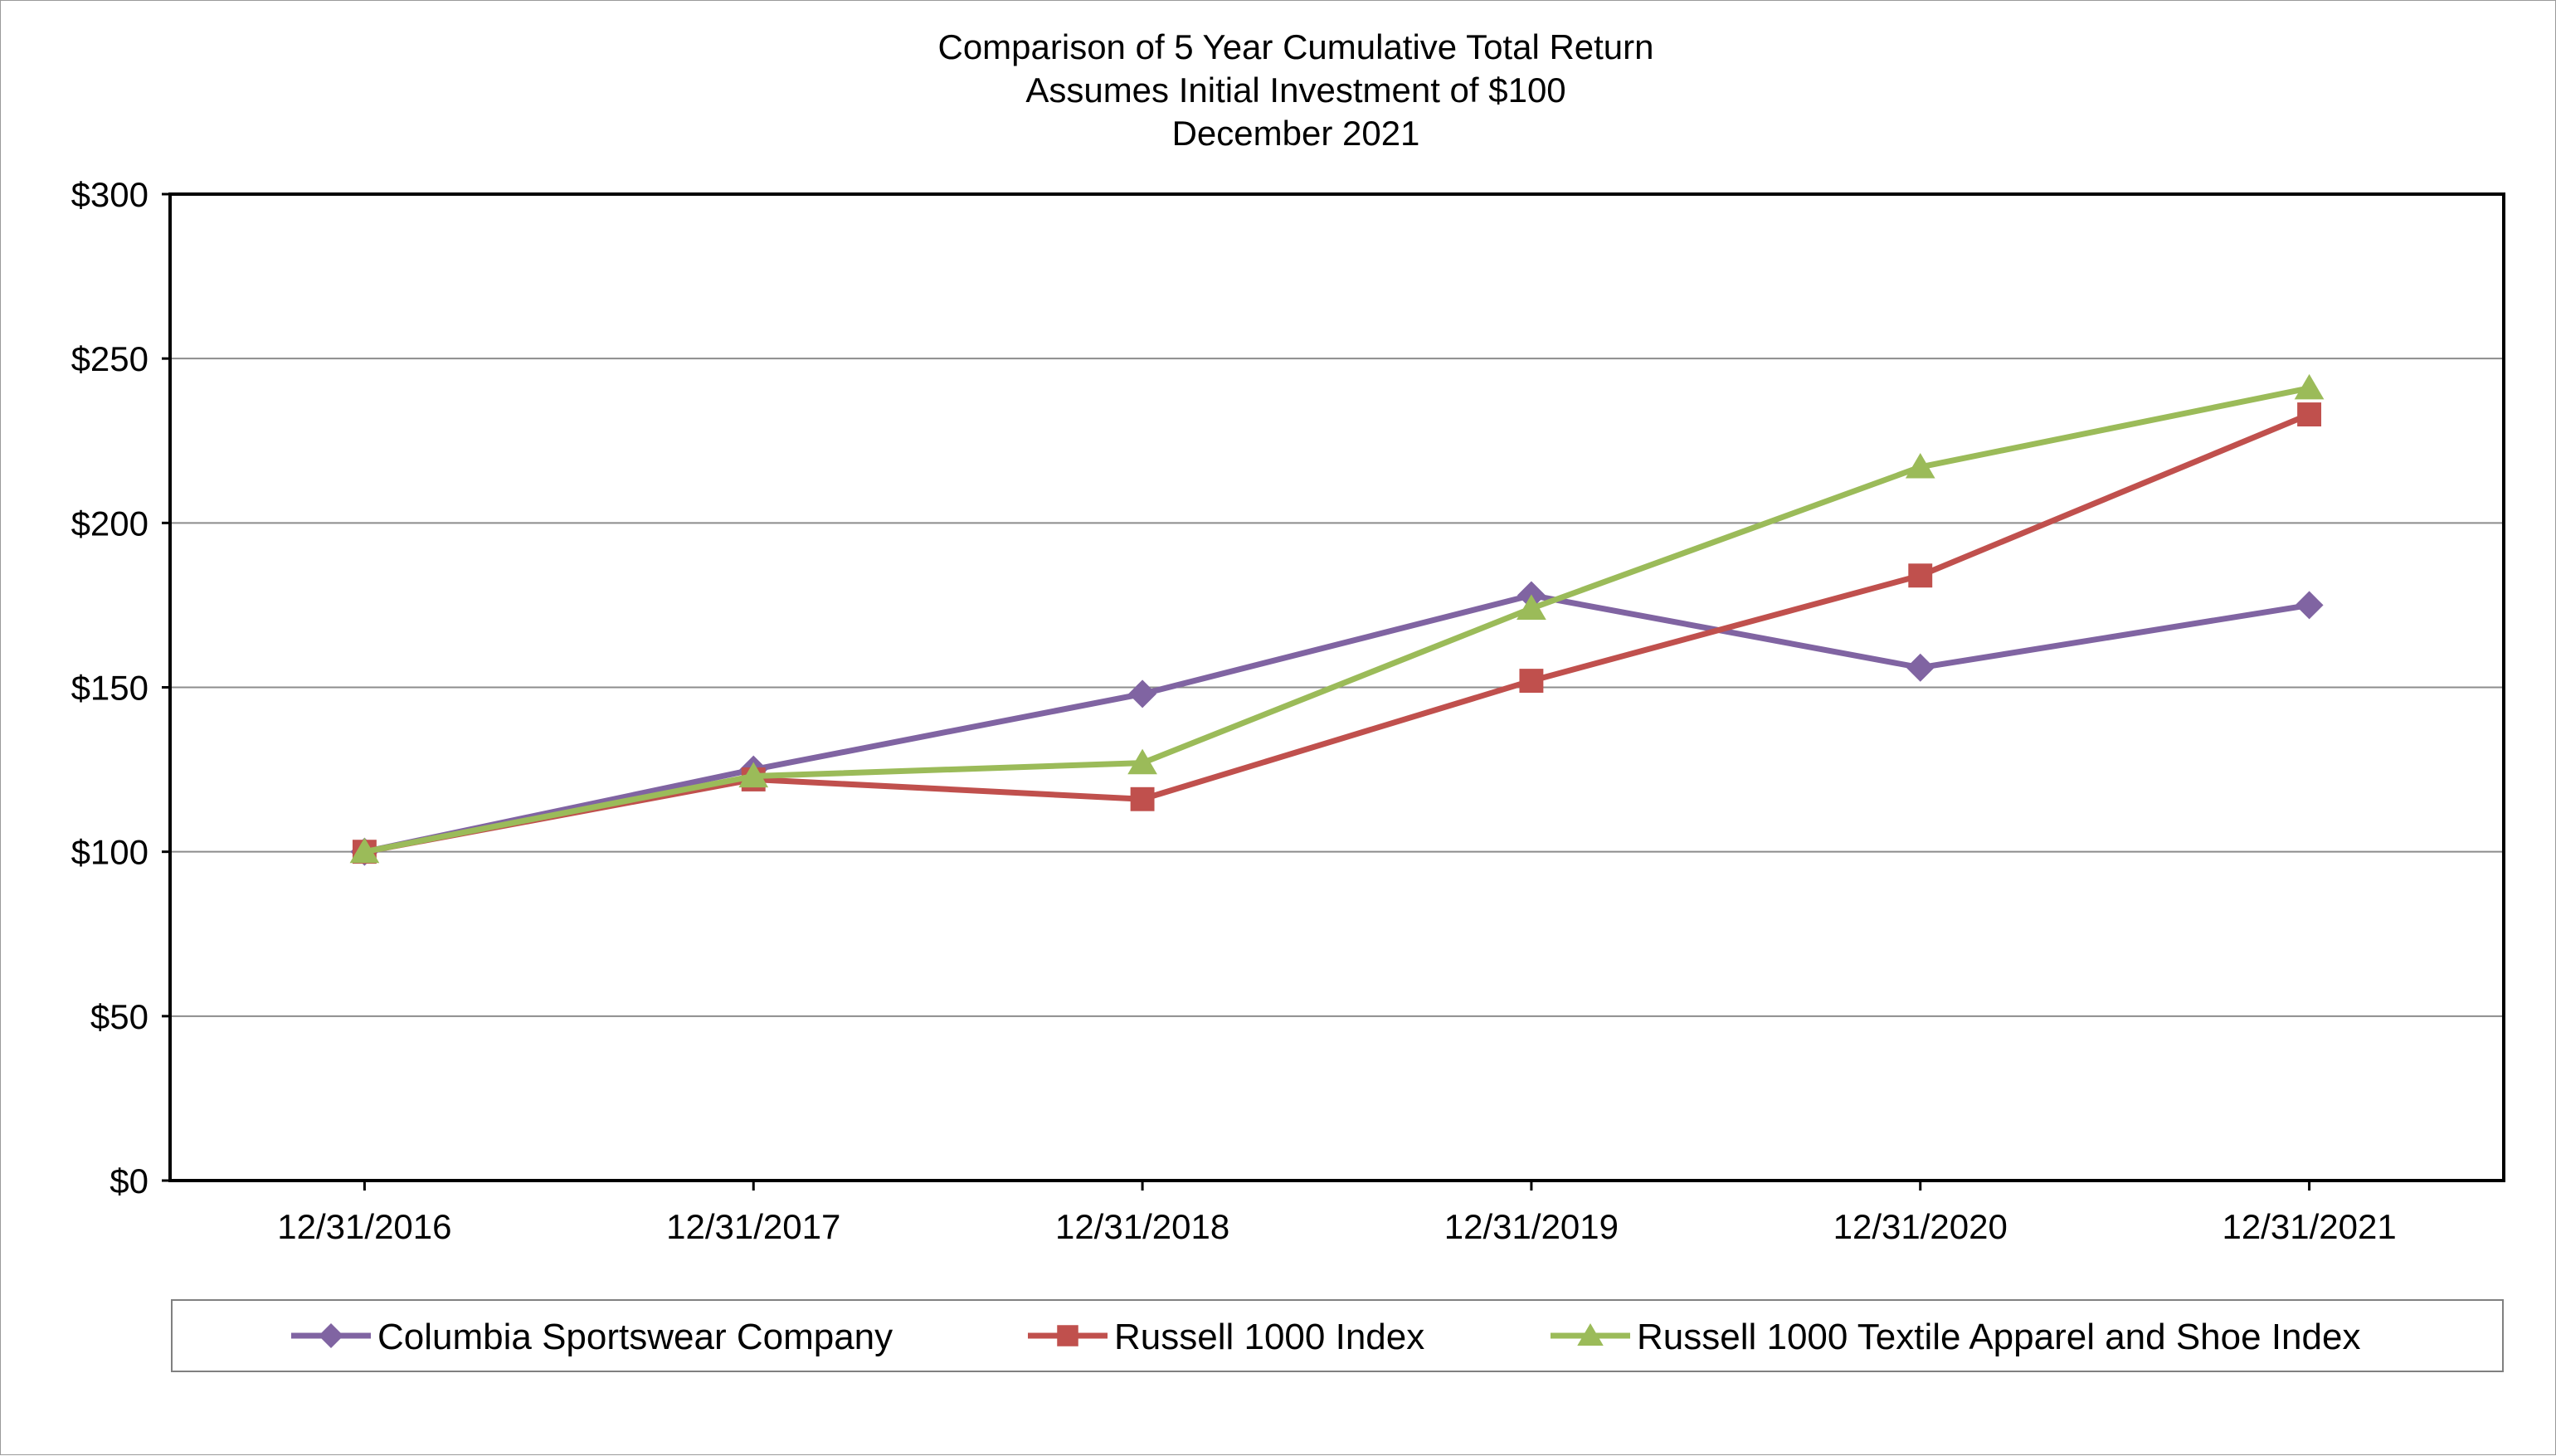 Image resolution: width=2556 pixels, height=1456 pixels. I want to click on y-axis-ticks: $0 $50 $100 $150 $200 $250 $300, so click(120, 687).